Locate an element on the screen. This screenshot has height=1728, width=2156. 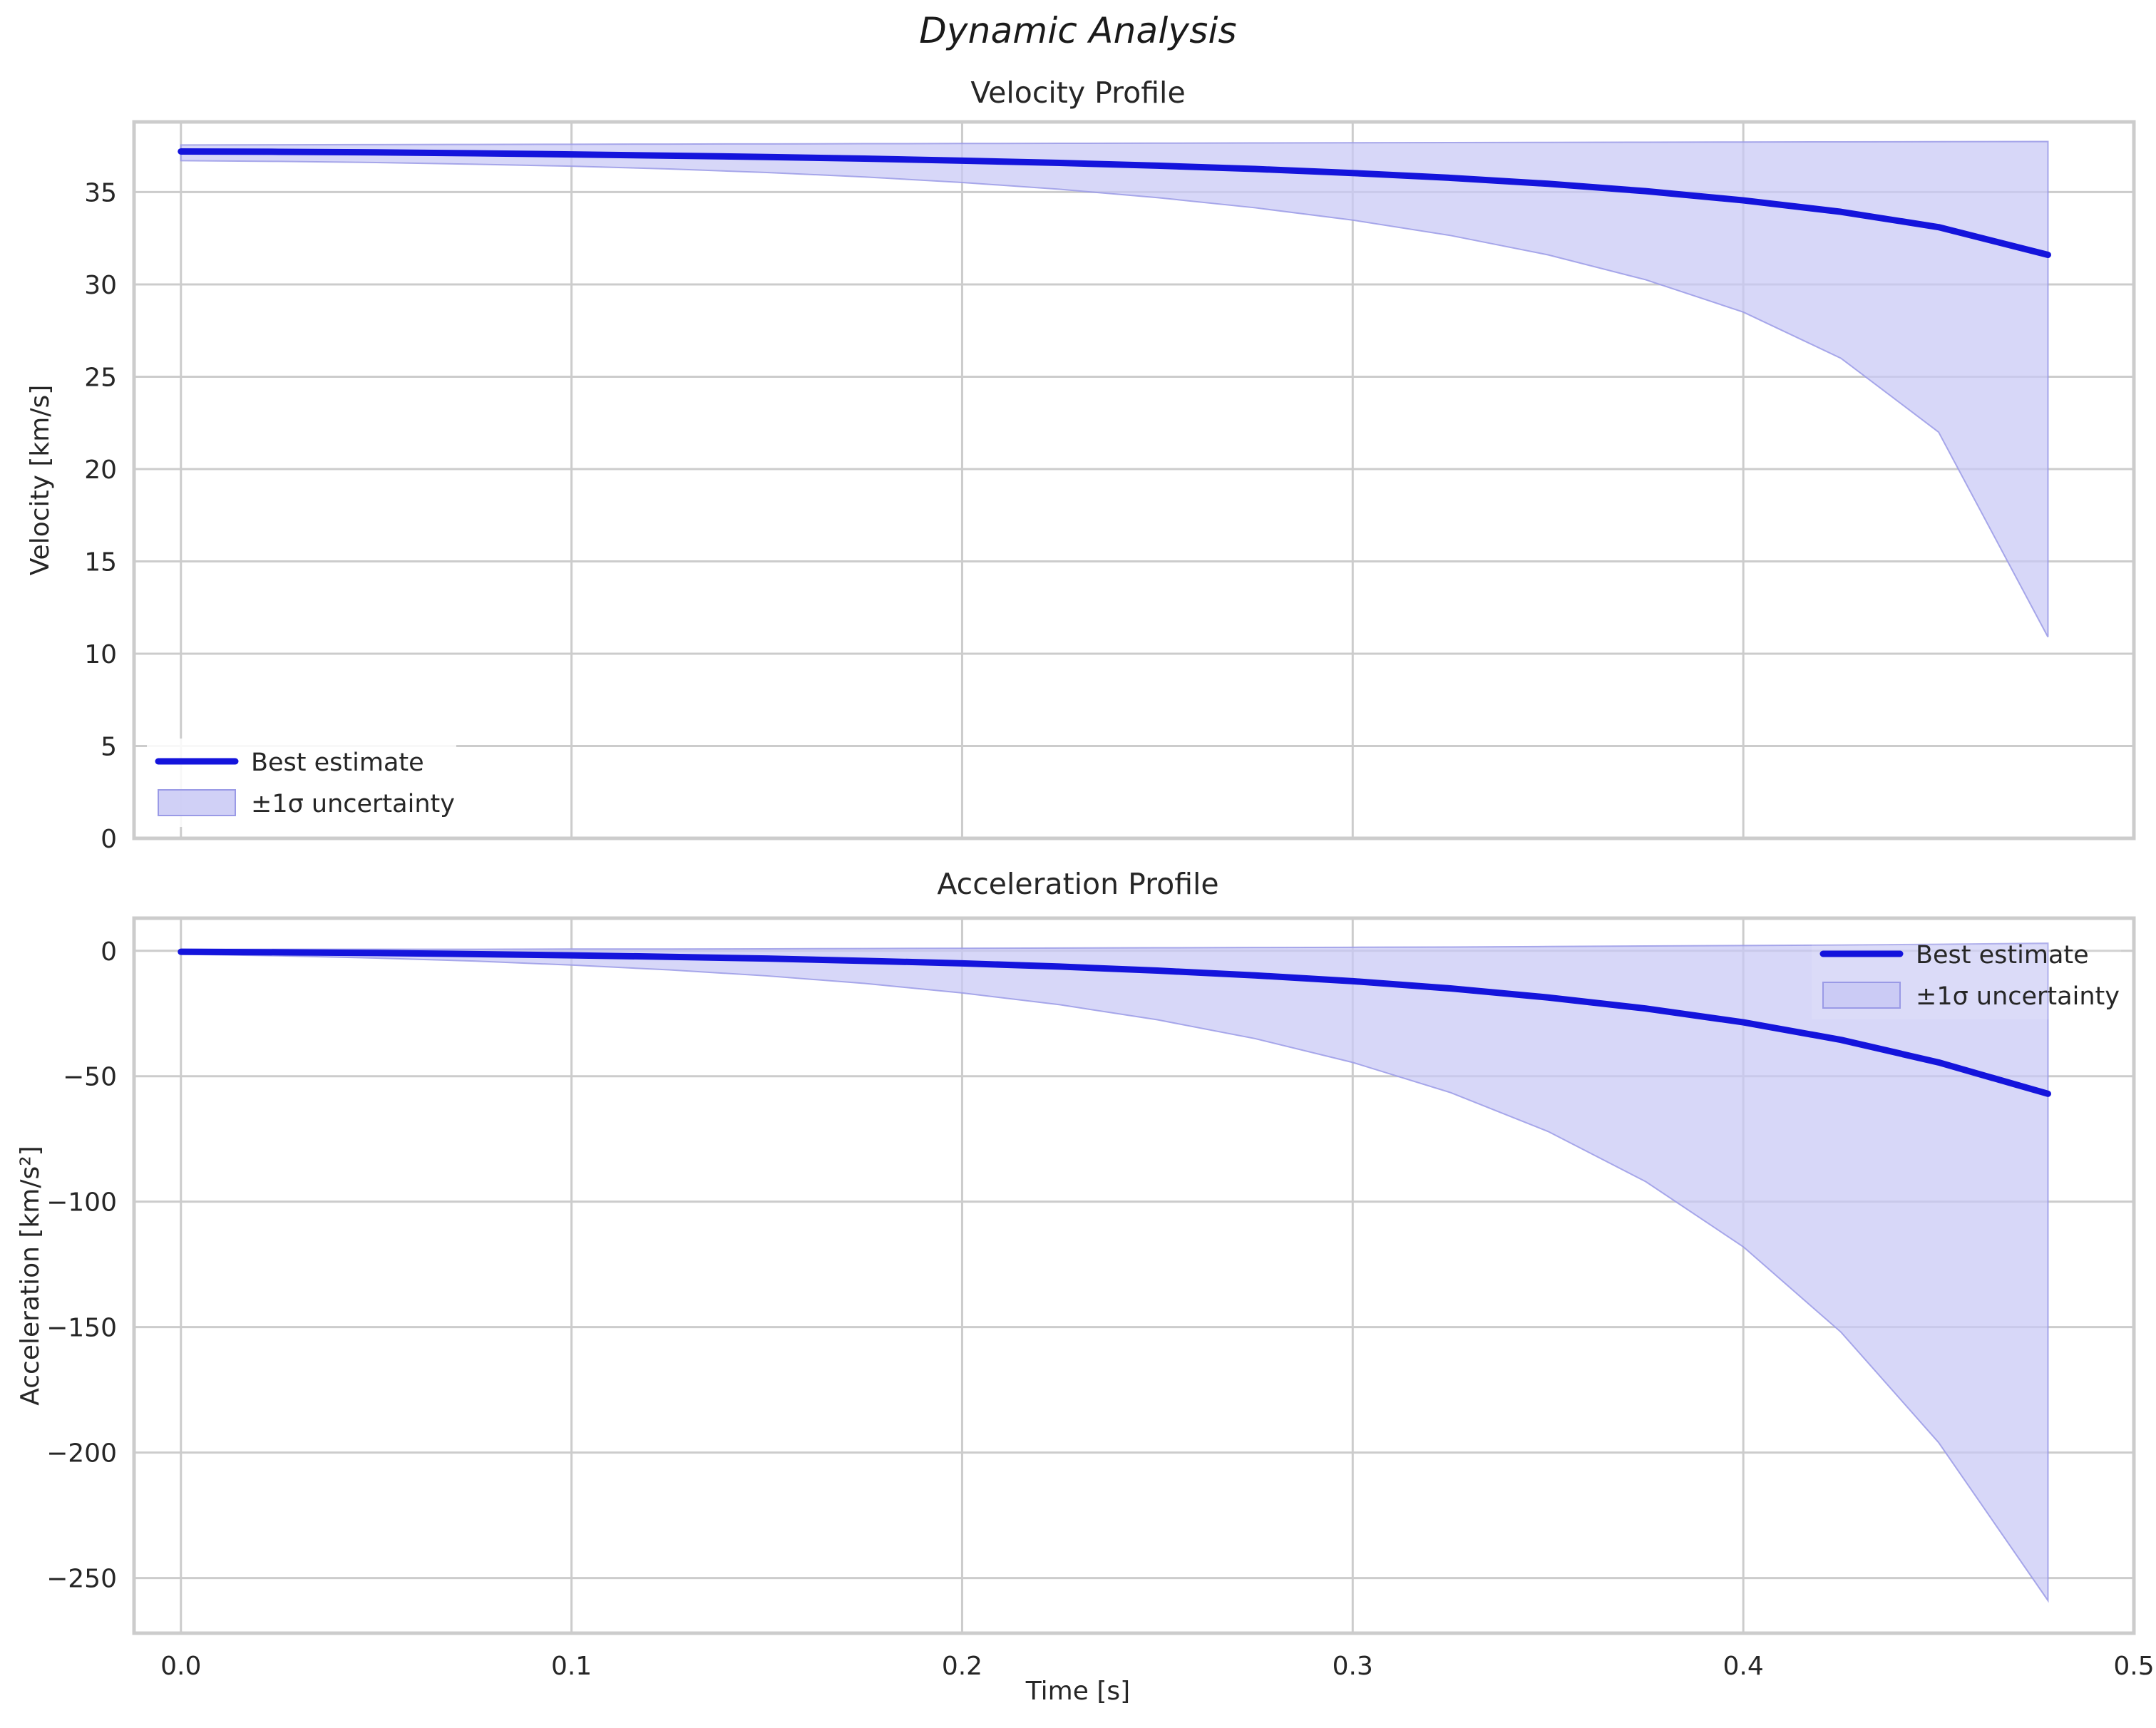
x-tick-label: 0.4 is located at coordinates (1743, 1666).